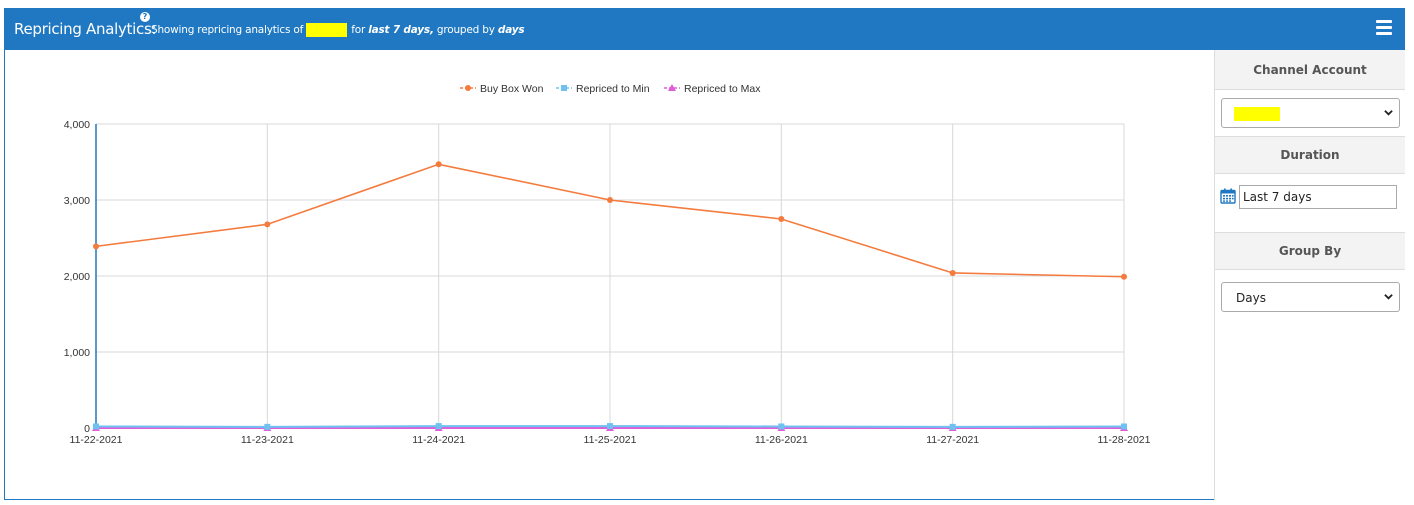 The height and width of the screenshot is (505, 1414). I want to click on legend-label-buy-box-won: Buy Box Won, so click(512, 89).